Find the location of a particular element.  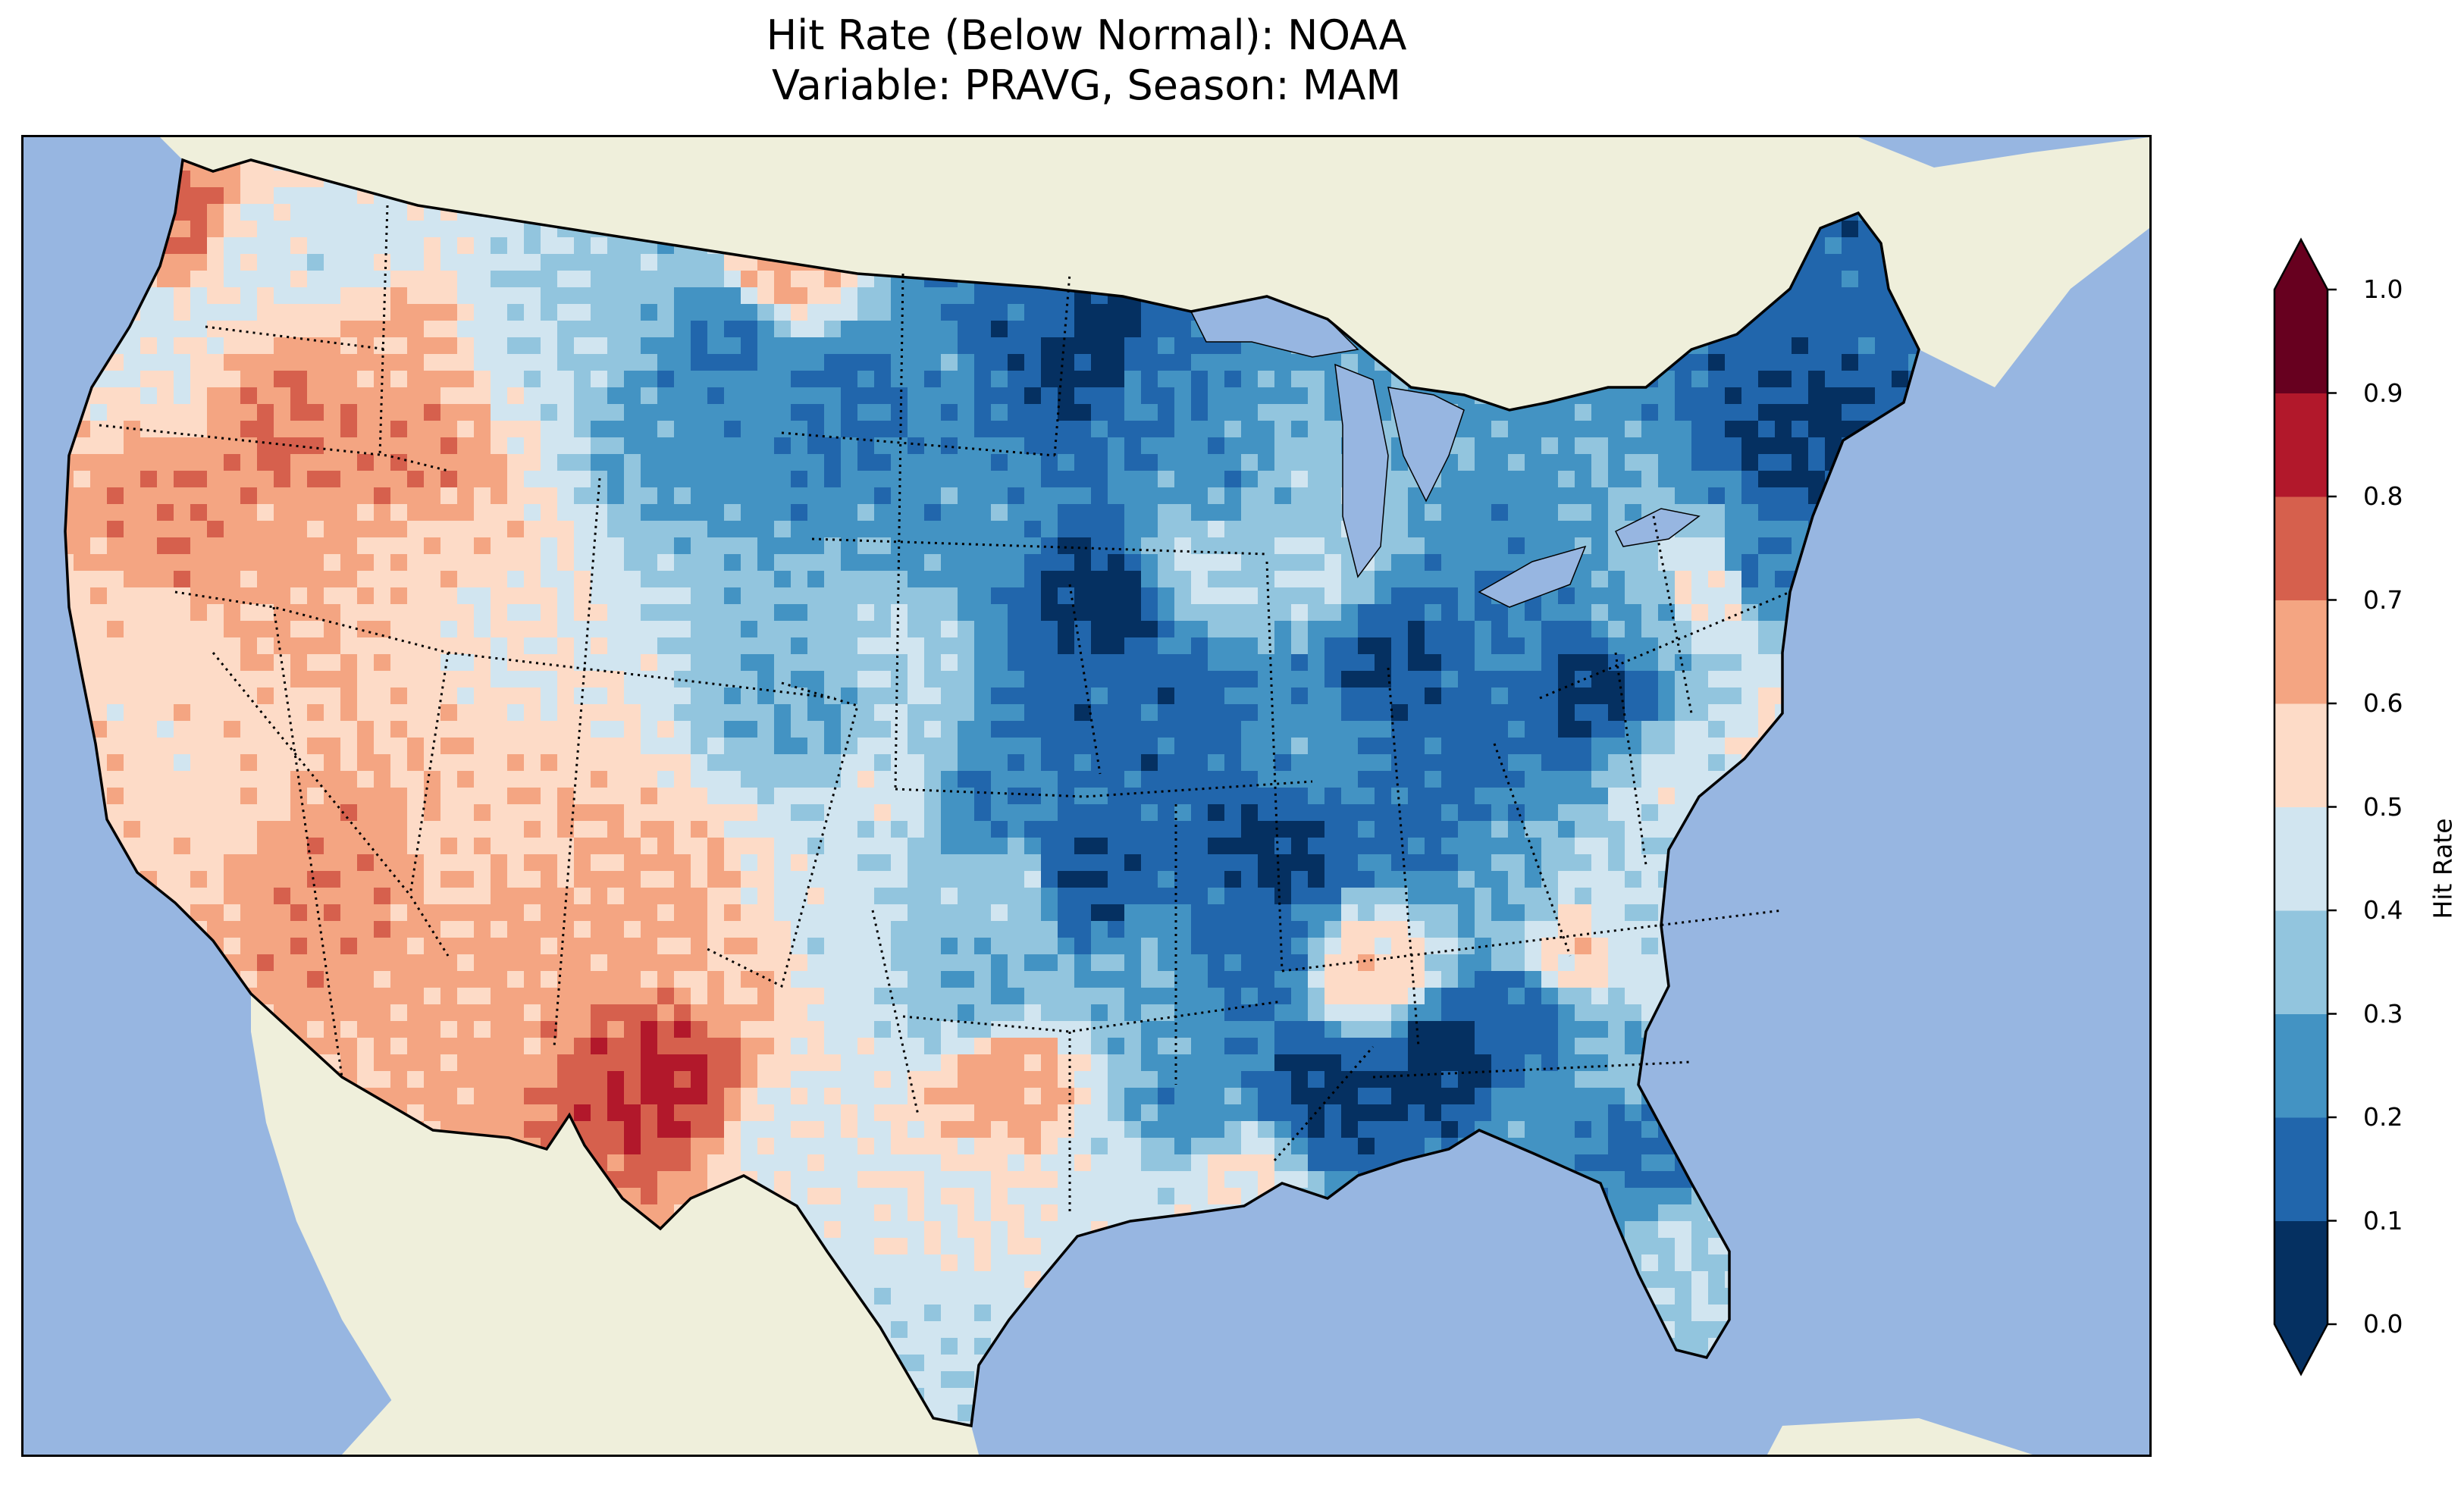

colorbar-bar is located at coordinates (2305, 807).